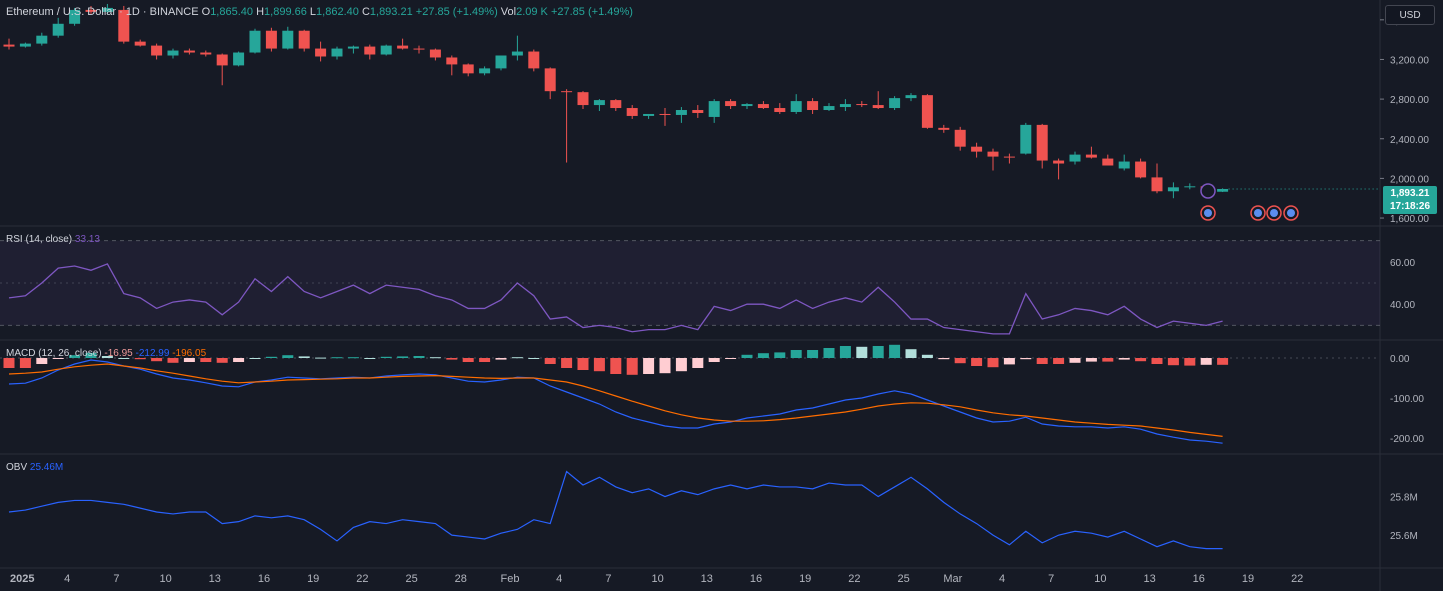 This screenshot has width=1443, height=591. I want to click on volume-label: Vol, so click(508, 12).